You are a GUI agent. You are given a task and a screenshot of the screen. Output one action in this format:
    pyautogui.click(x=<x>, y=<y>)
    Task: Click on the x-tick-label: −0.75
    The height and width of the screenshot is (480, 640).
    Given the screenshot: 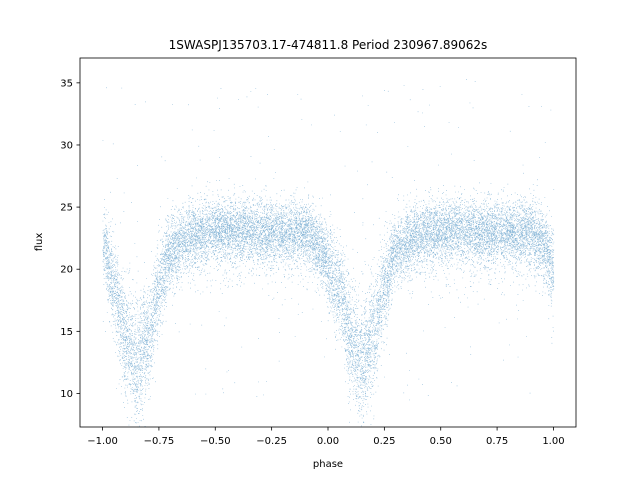 What is the action you would take?
    pyautogui.click(x=159, y=441)
    